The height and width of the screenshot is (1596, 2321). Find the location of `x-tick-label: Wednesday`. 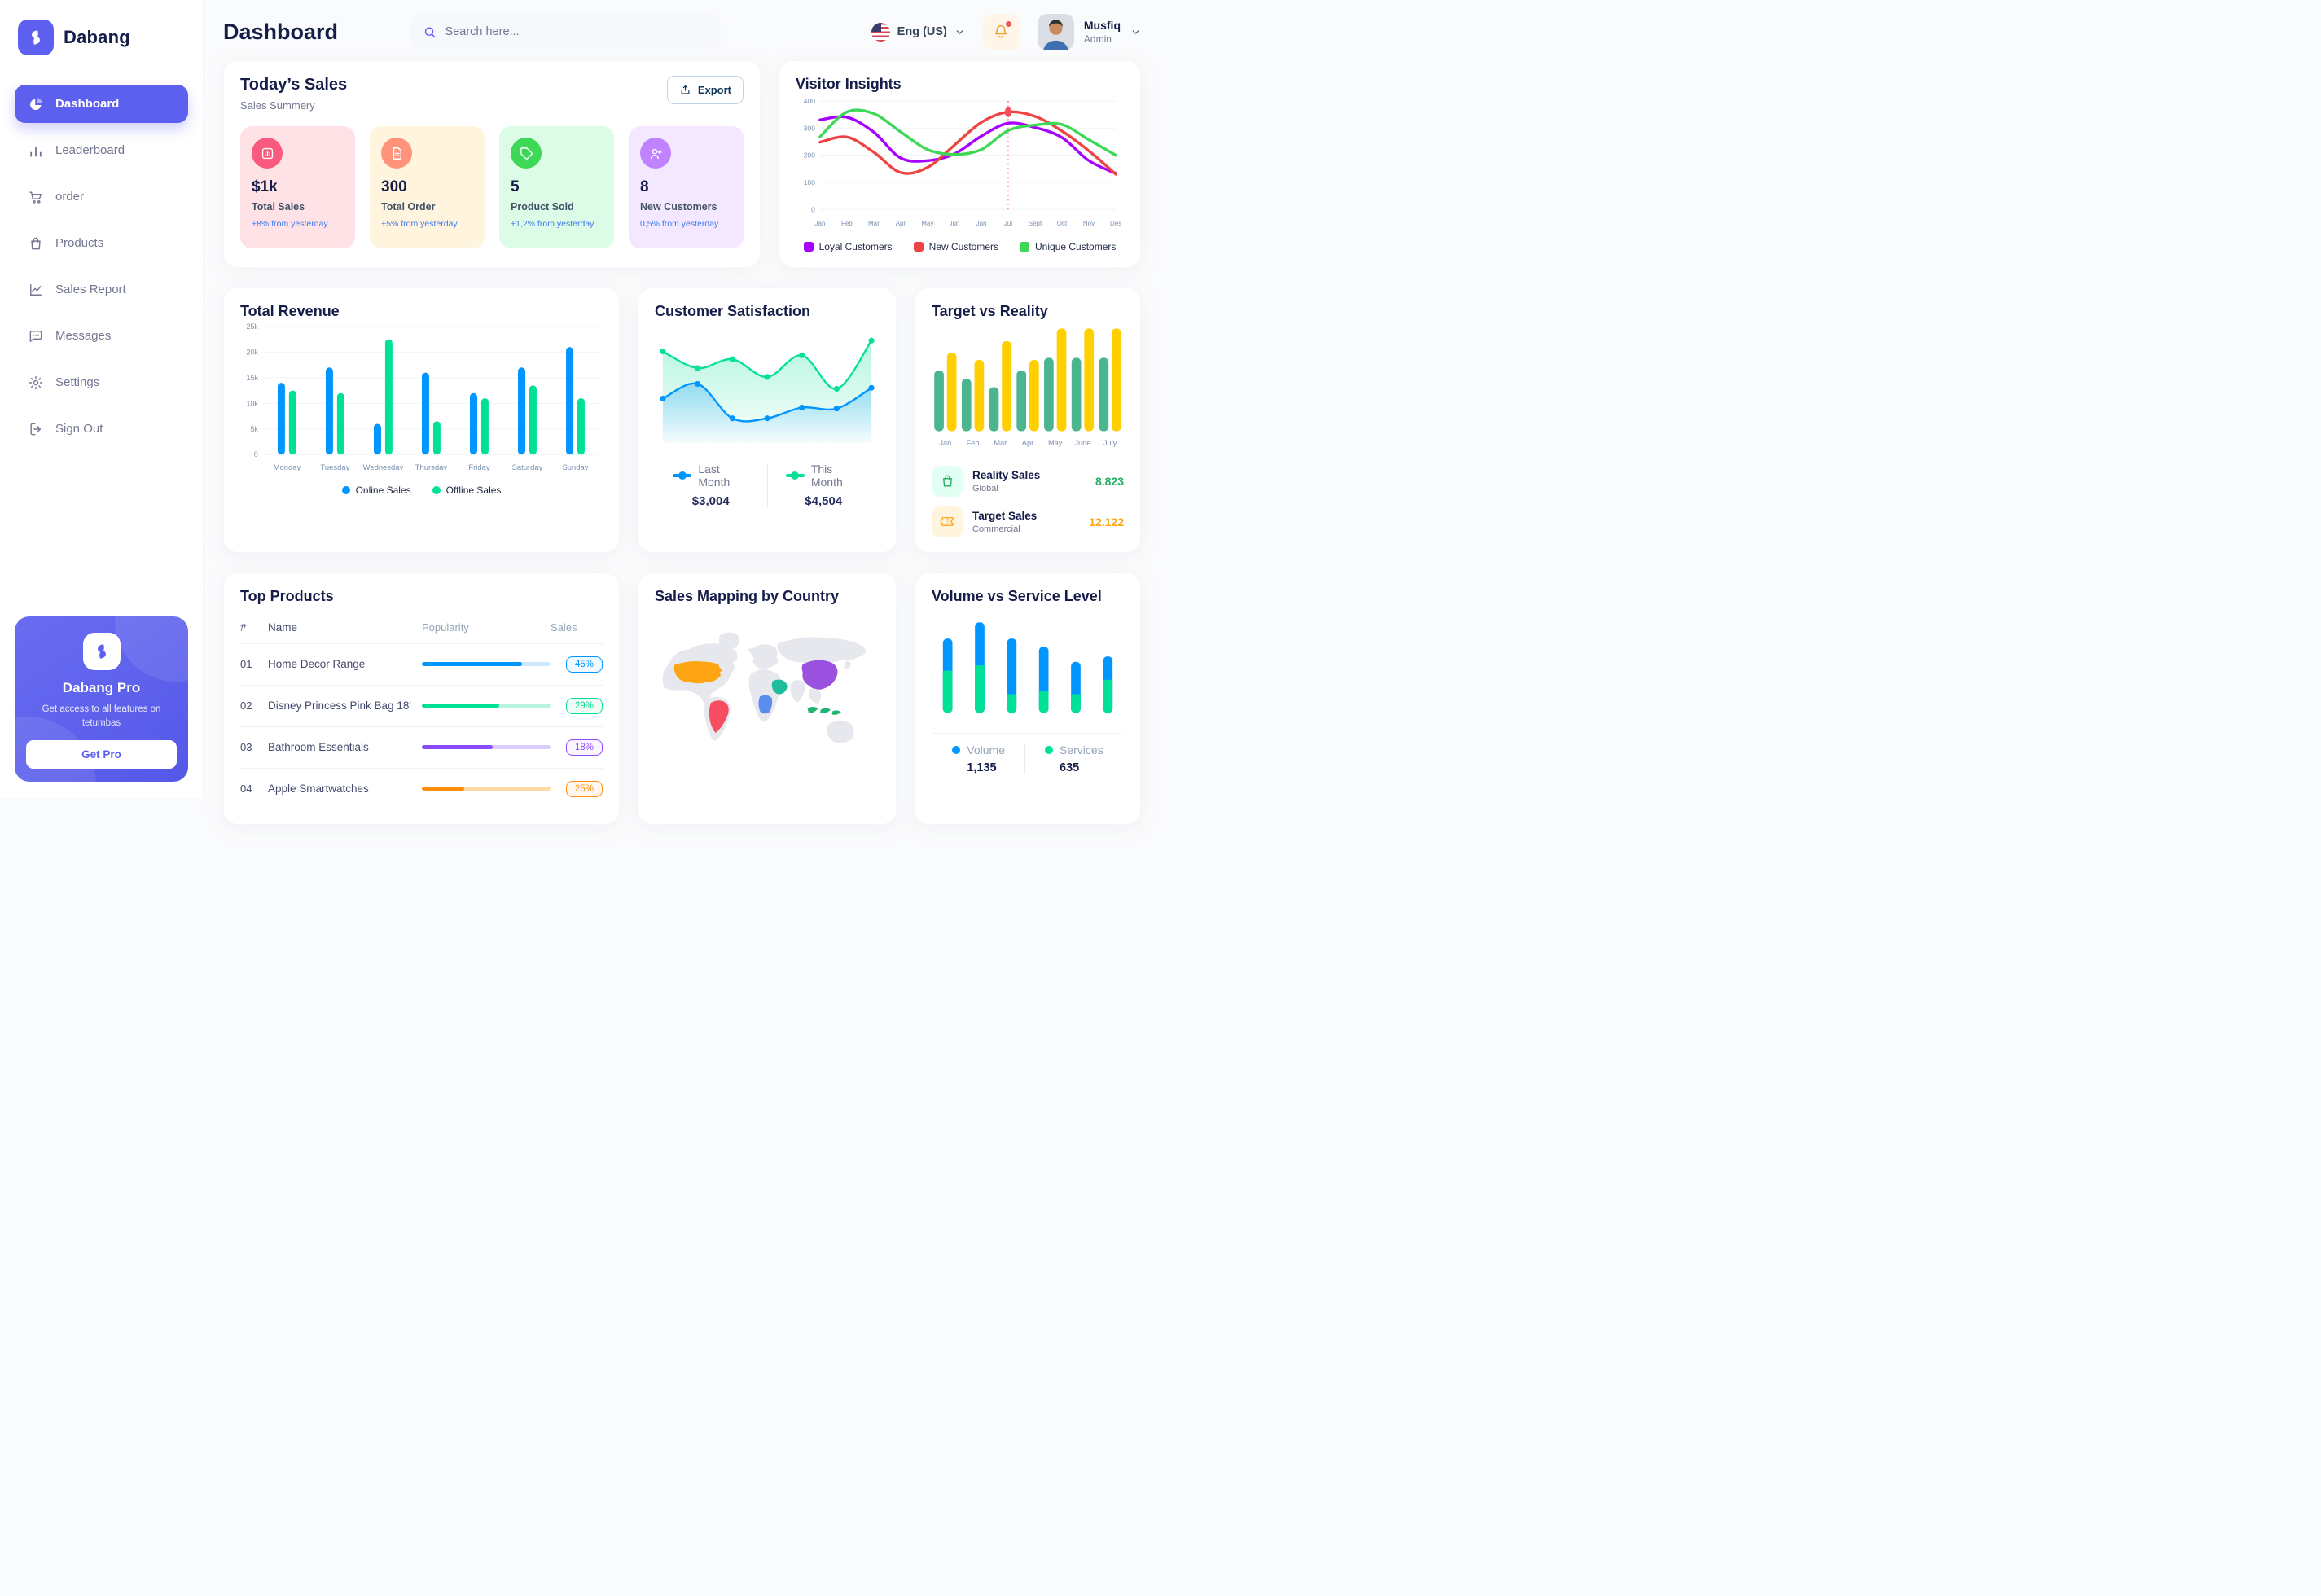

x-tick-label: Wednesday is located at coordinates (383, 467).